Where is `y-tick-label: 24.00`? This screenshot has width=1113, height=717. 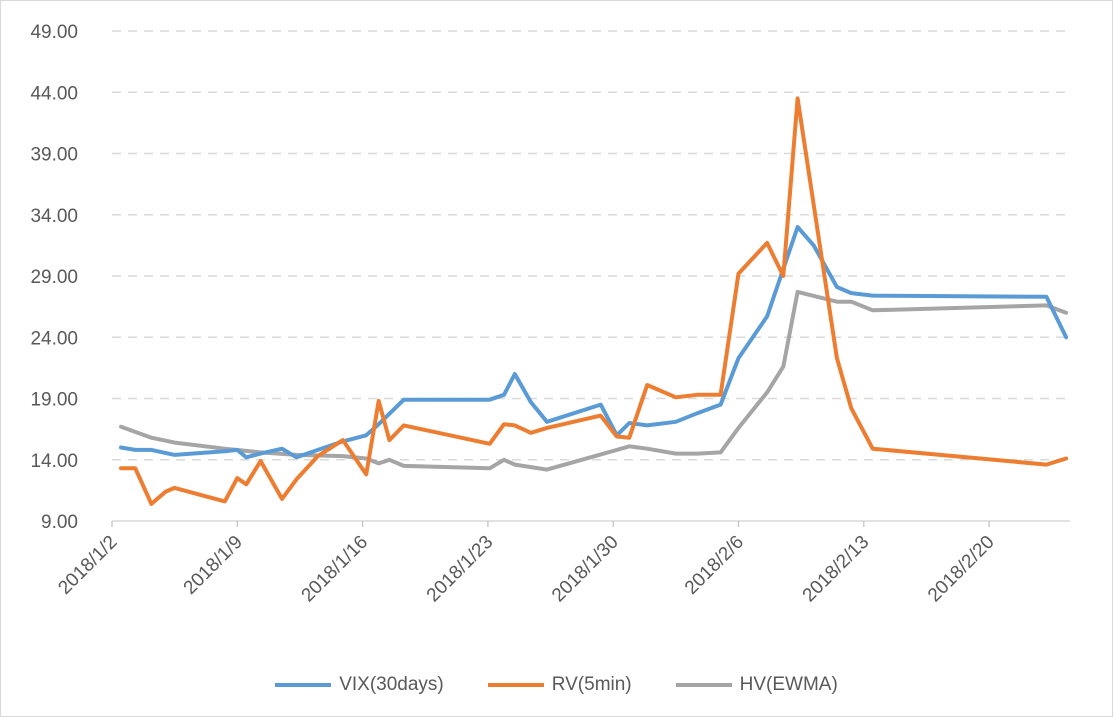
y-tick-label: 24.00 is located at coordinates (54, 338).